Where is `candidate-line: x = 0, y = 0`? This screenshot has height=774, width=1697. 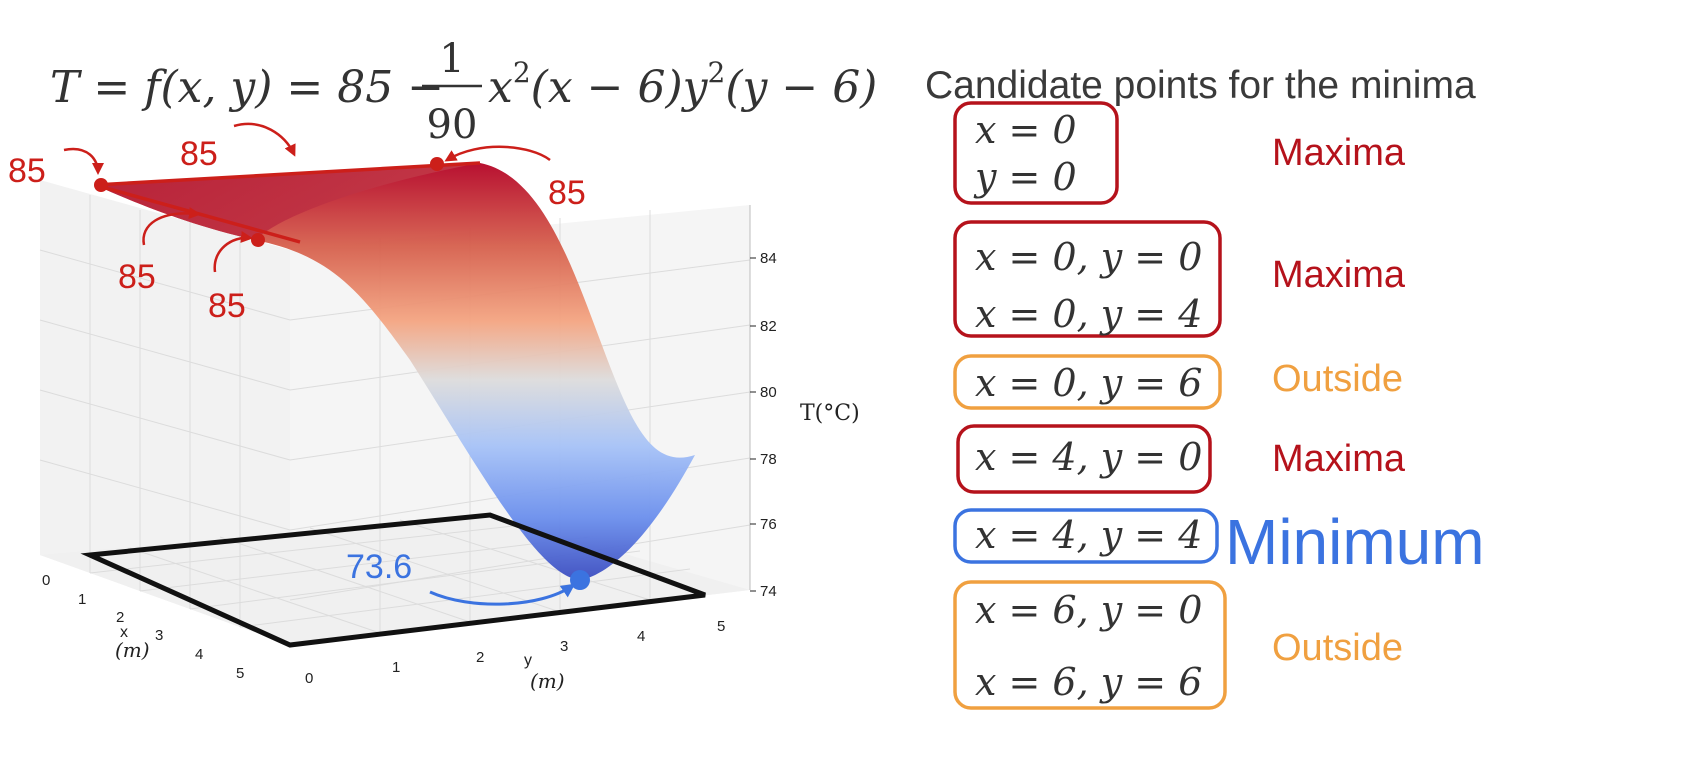
candidate-line: x = 0, y = 0 is located at coordinates (1088, 257).